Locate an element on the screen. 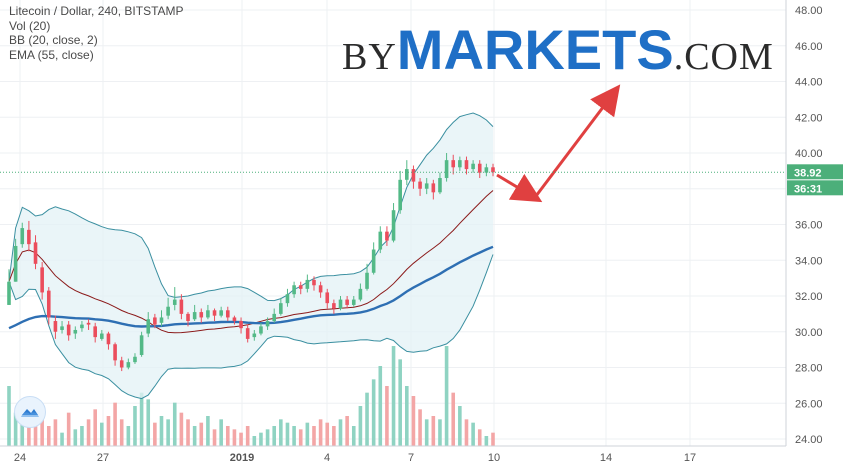  symbol-title: Litecoin / Dollar, 240, BITSTAMP is located at coordinates (96, 11).